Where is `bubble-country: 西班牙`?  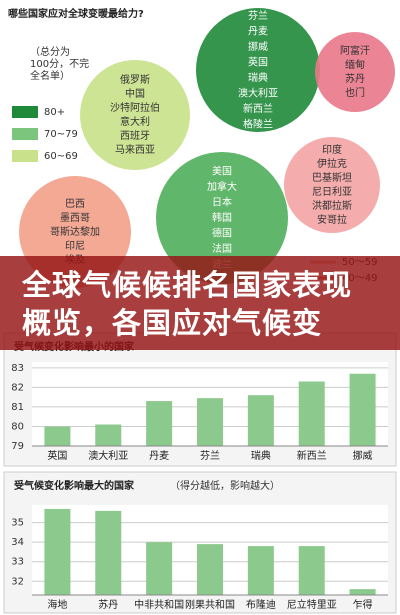
bubble-country: 西班牙 is located at coordinates (135, 136).